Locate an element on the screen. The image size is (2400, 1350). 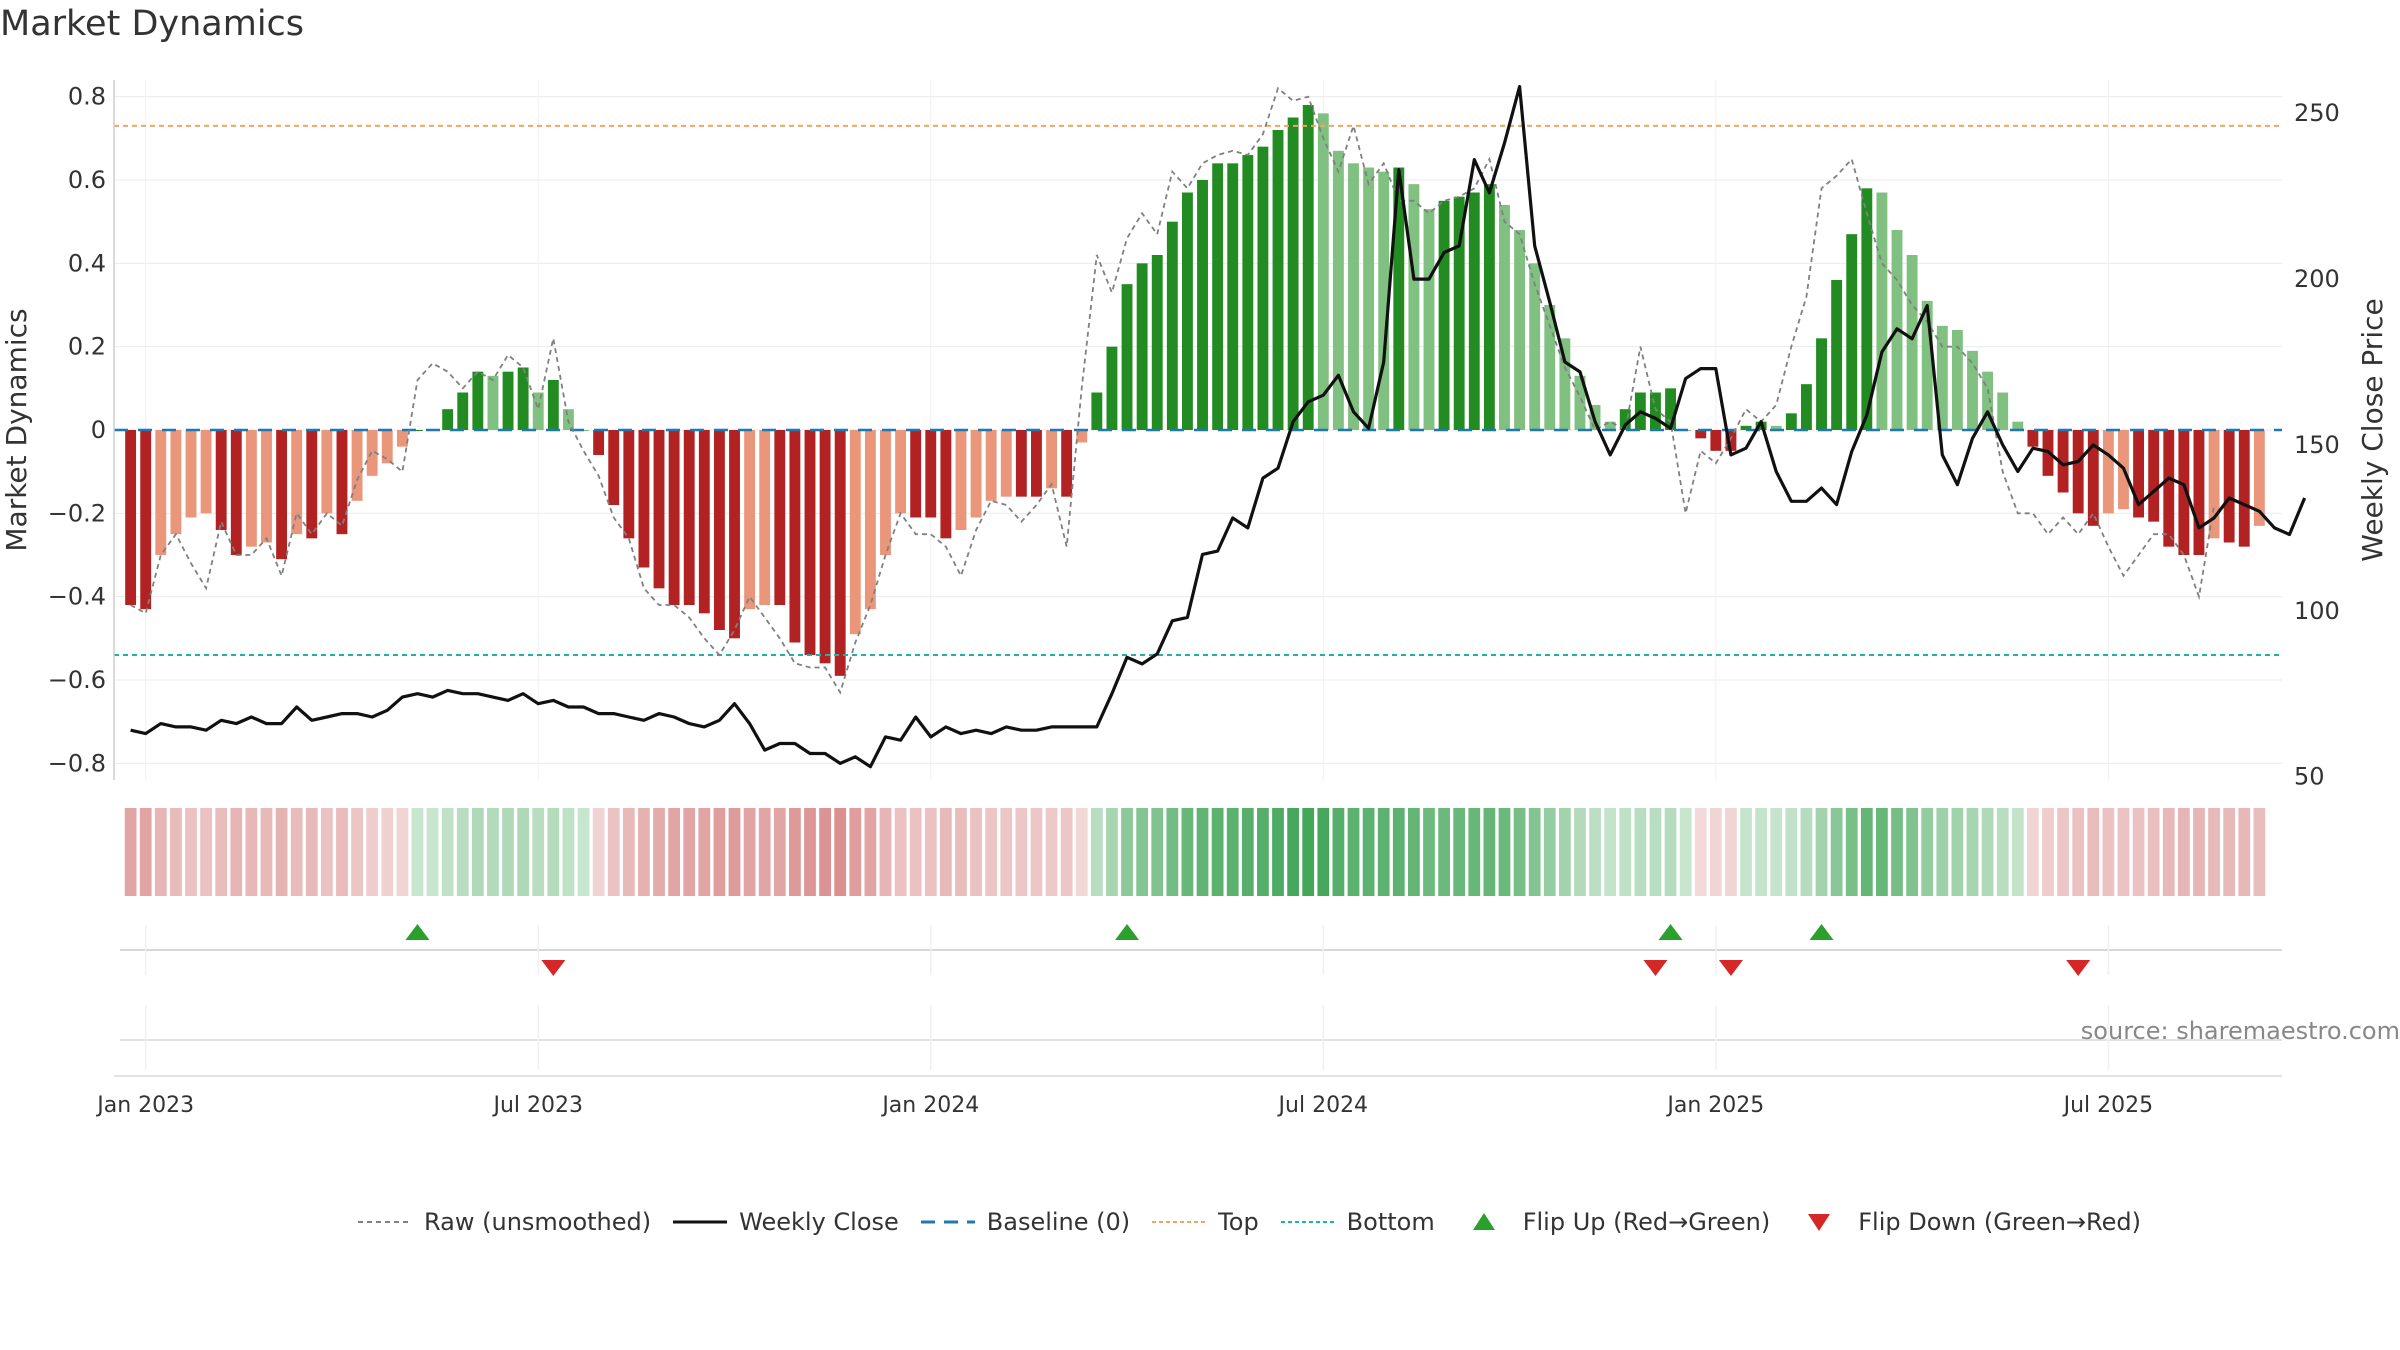
left-tick-label: −0.4 is located at coordinates (77, 597).